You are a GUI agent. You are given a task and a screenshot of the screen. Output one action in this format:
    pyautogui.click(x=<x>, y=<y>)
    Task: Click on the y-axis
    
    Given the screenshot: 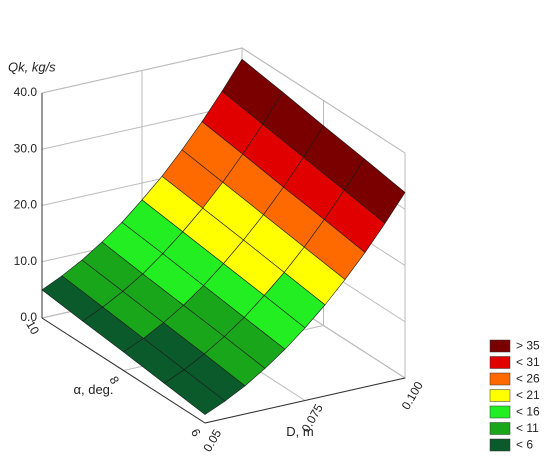 What is the action you would take?
    pyautogui.click(x=305, y=400)
    